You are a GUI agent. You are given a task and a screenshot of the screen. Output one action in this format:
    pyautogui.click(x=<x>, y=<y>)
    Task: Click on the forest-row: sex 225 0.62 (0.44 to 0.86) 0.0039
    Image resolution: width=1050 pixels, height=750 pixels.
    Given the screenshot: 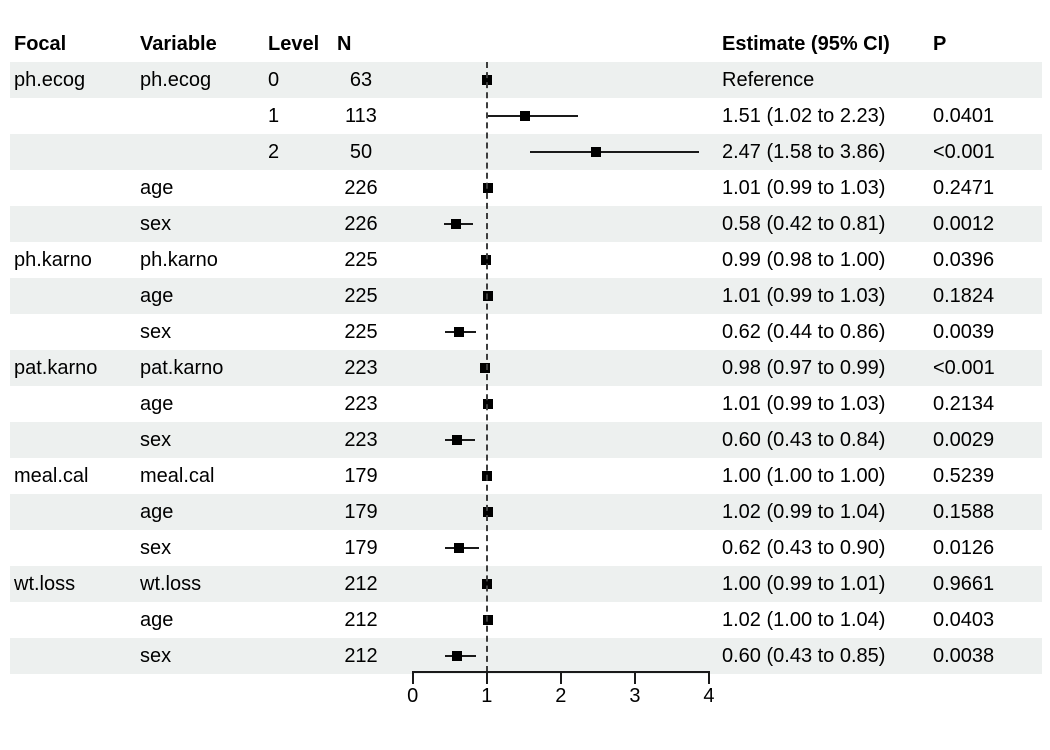 What is the action you would take?
    pyautogui.click(x=526, y=332)
    